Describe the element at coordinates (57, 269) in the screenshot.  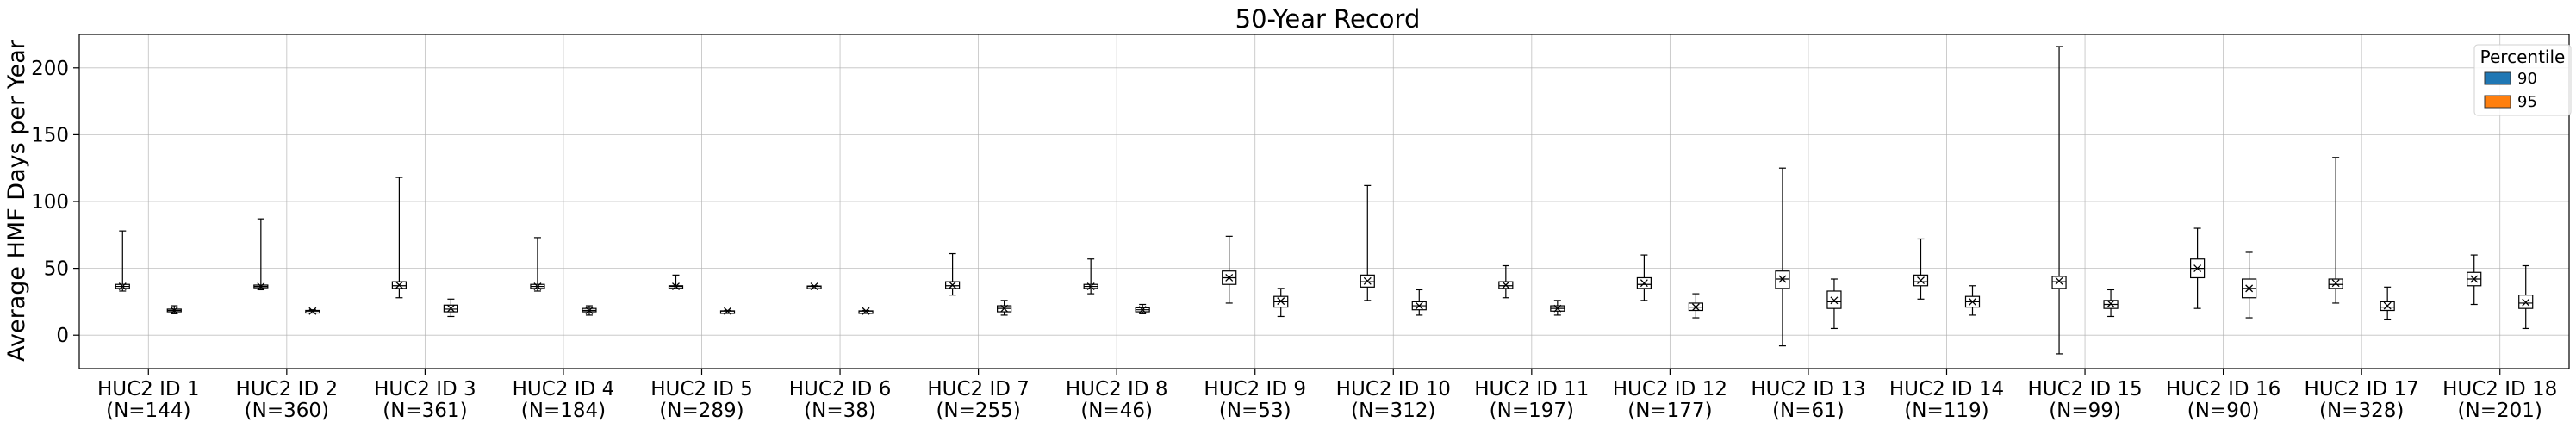
I see `y-tick-label: 50` at that location.